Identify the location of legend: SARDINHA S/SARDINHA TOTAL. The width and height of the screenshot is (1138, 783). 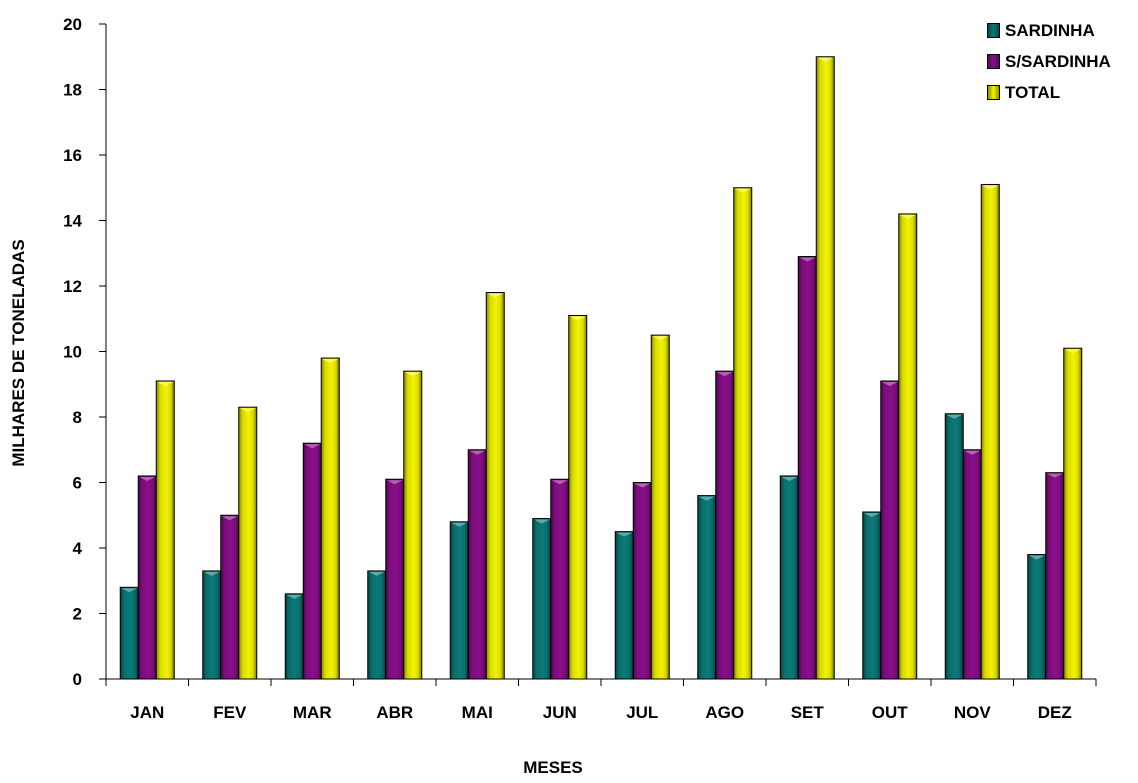
(1049, 61).